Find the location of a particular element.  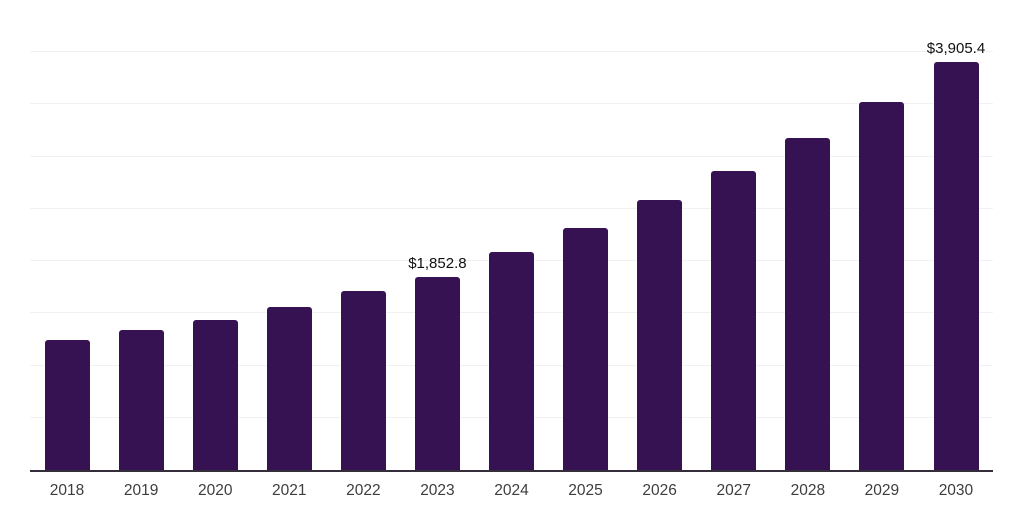

x-tick-2027: 2027 is located at coordinates (733, 490).